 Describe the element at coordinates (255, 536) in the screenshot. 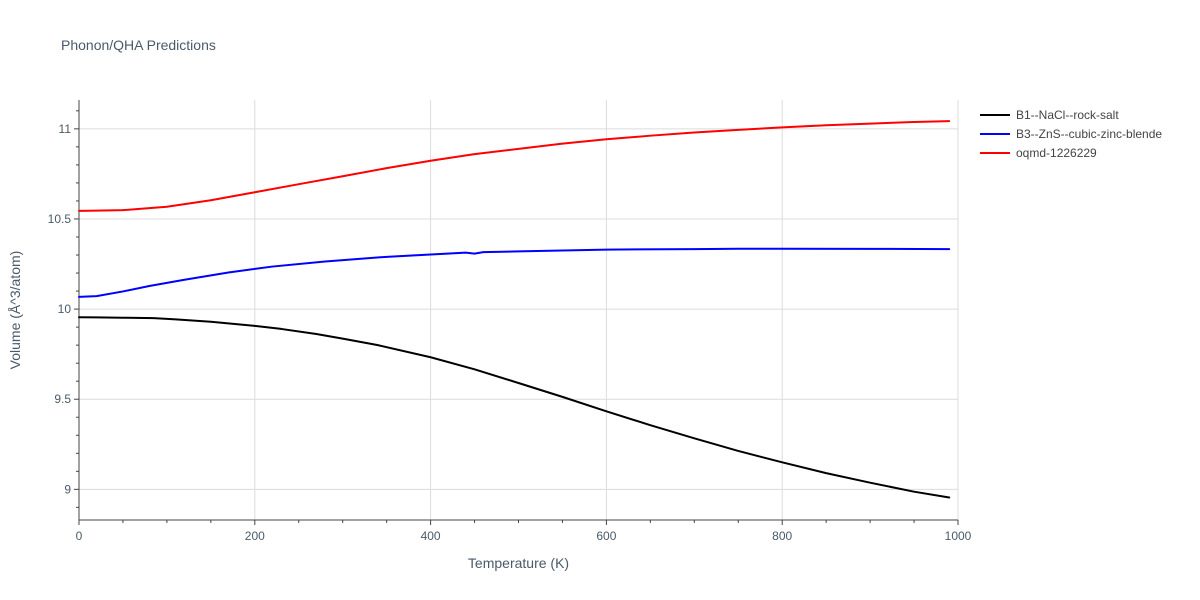

I see `x-tick-label: 200` at that location.